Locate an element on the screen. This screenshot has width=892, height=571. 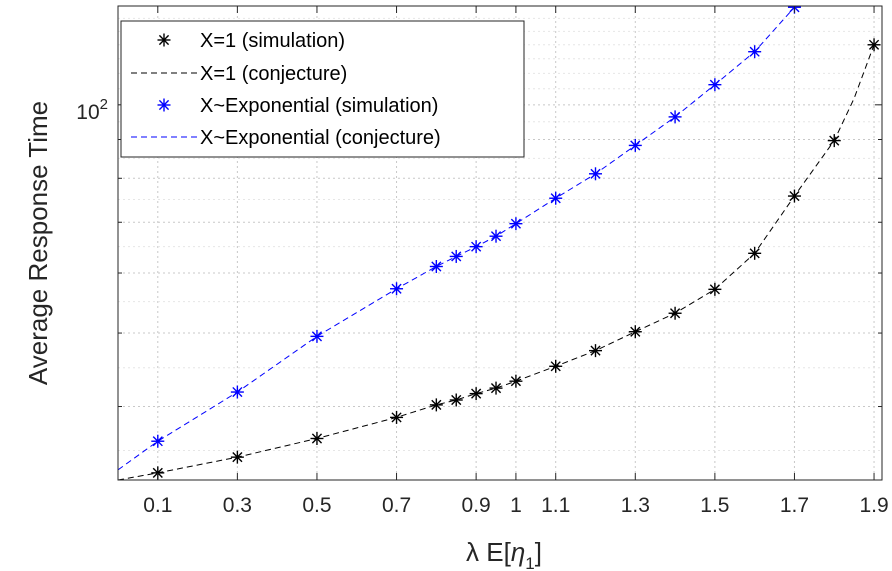
y-tick-label-100: 102 is located at coordinates (92, 110).